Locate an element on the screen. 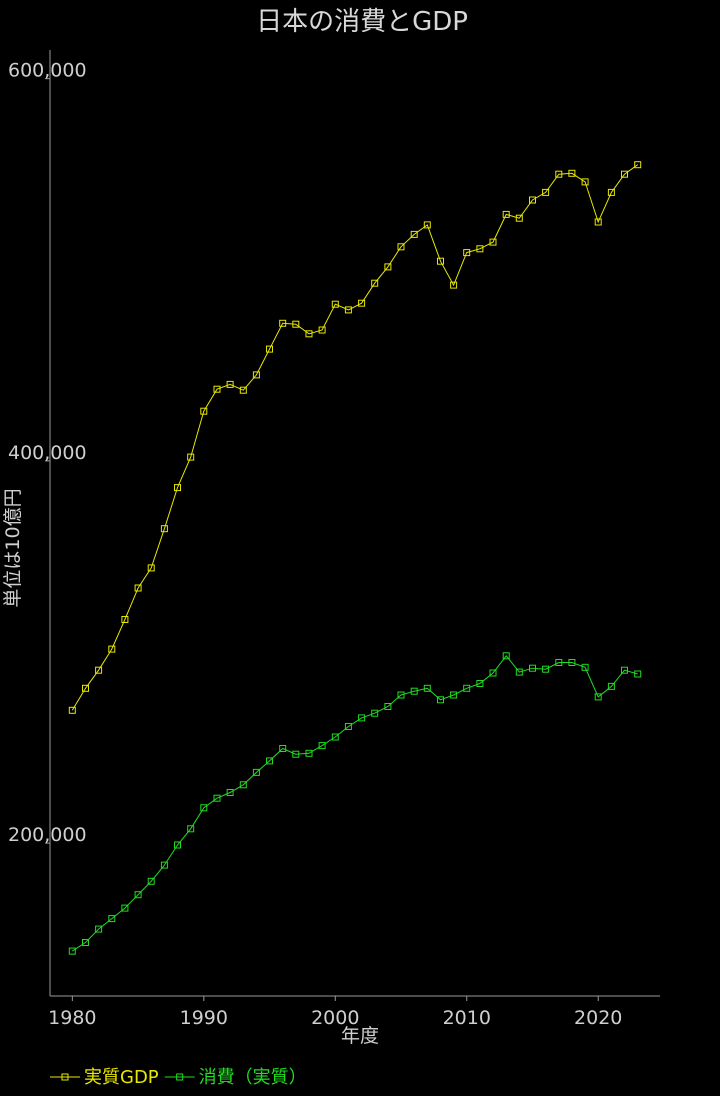 The height and width of the screenshot is (1096, 720). x-tick-label: 2010 is located at coordinates (467, 1018).